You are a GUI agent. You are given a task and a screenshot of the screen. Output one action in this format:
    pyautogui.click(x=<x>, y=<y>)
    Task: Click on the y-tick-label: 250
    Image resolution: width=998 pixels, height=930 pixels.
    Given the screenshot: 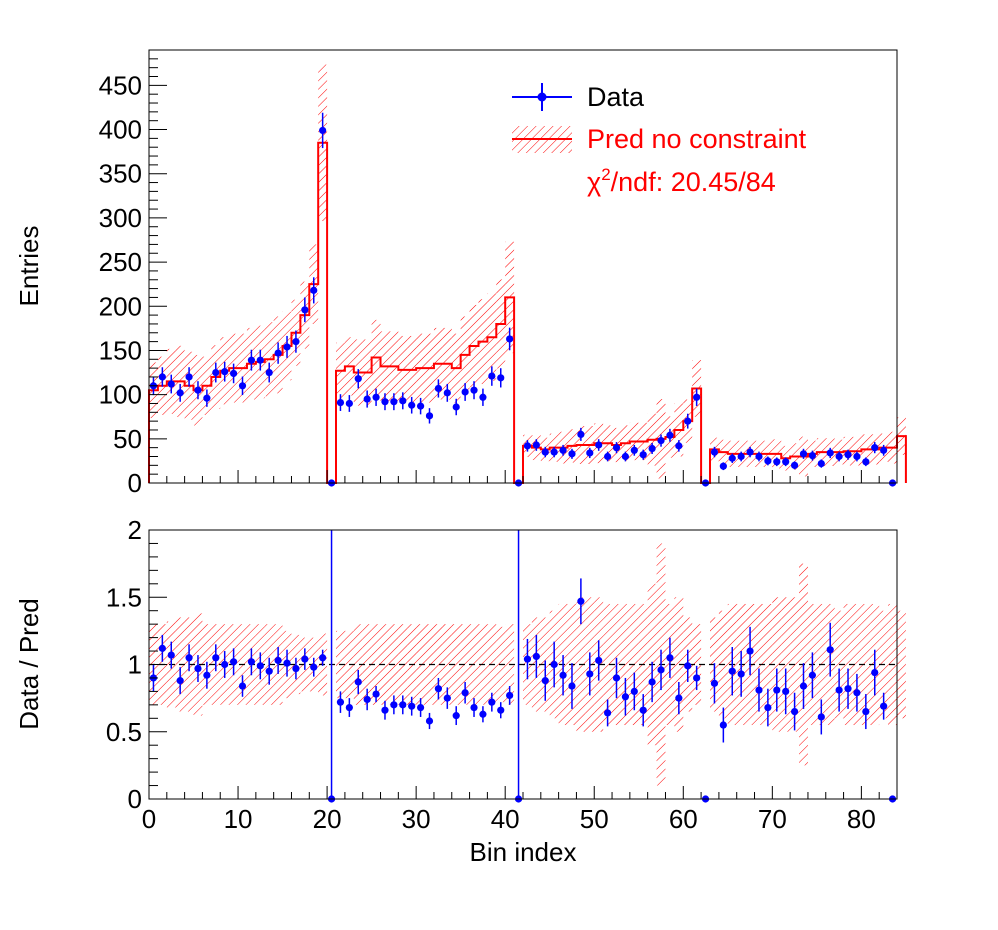 What is the action you would take?
    pyautogui.click(x=120, y=262)
    